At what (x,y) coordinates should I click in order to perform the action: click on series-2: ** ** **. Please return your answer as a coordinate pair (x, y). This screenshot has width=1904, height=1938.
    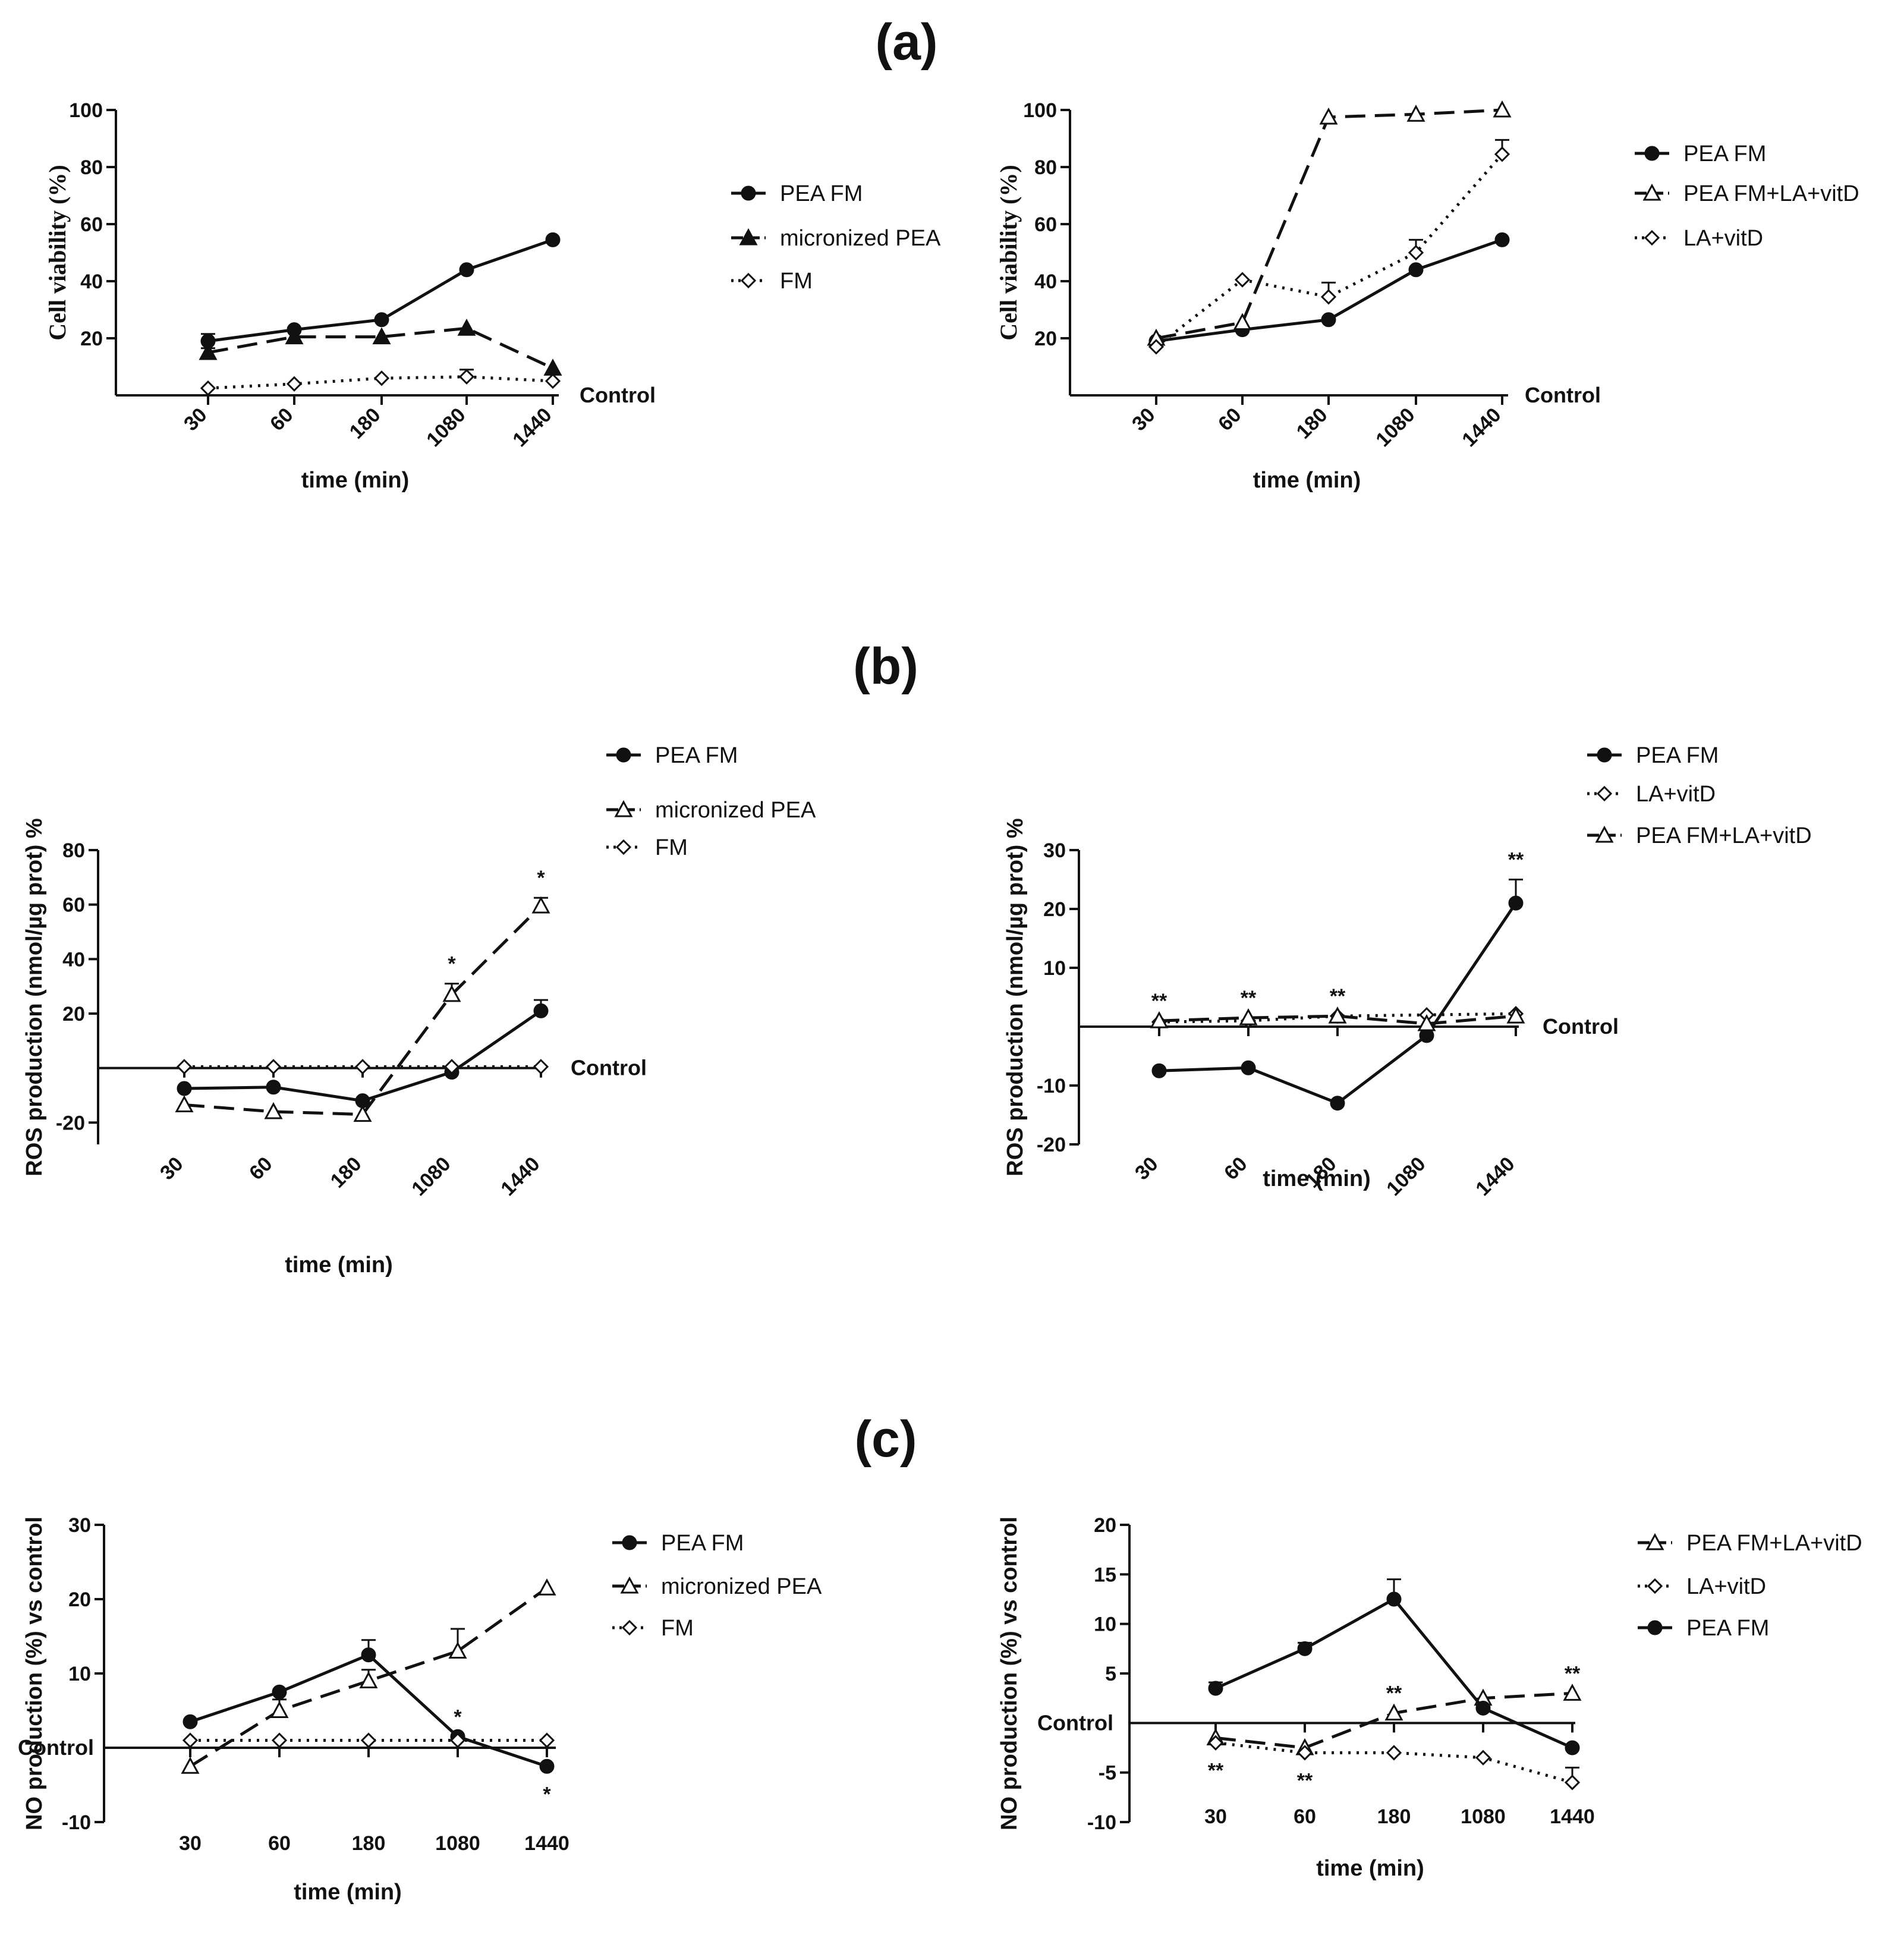
    Looking at the image, I should click on (1338, 1008).